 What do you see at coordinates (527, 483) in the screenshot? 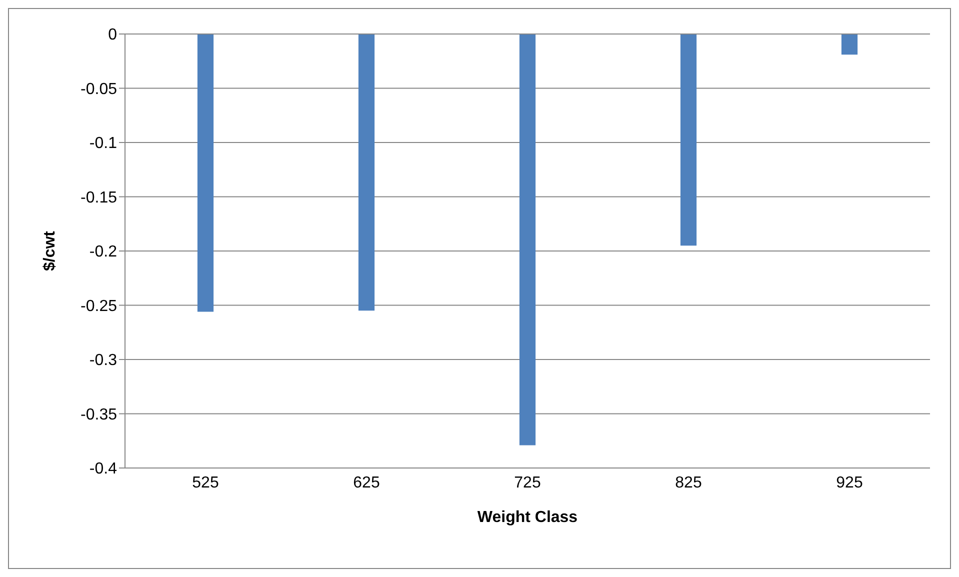
I see `x-tick-label: 725` at bounding box center [527, 483].